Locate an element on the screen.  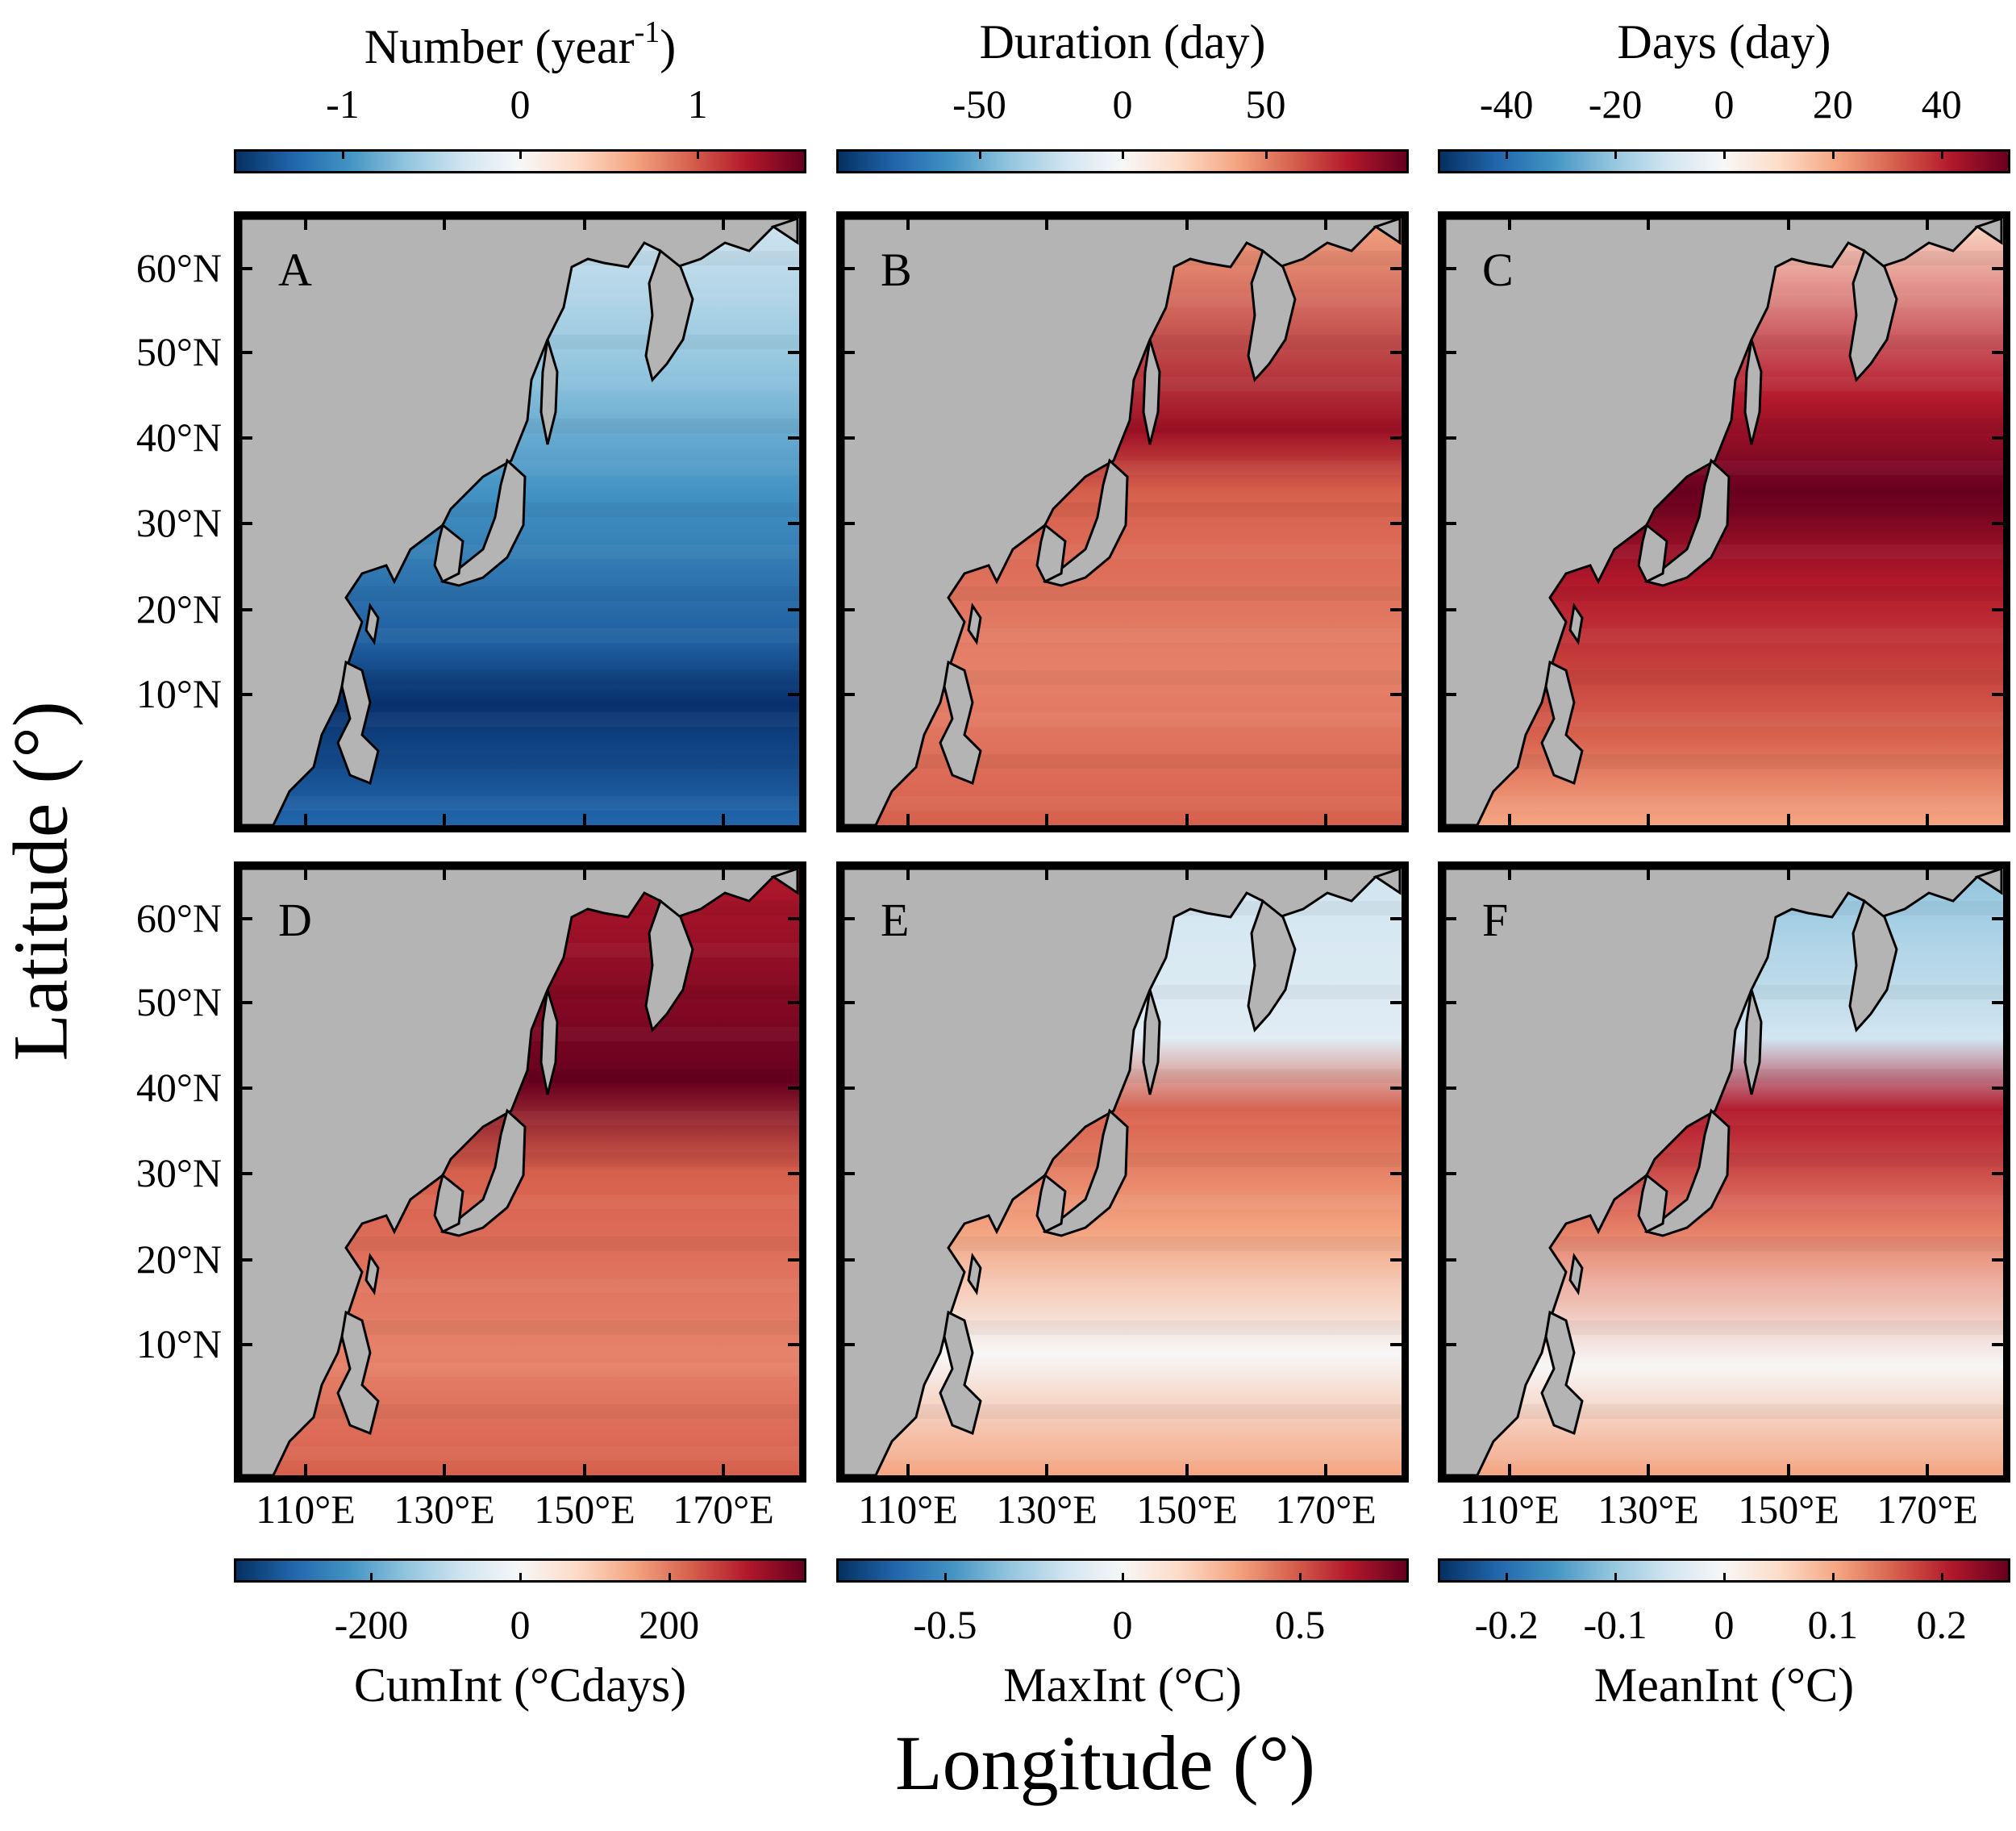
latitude-tick-label: 30°N is located at coordinates (179, 1172).